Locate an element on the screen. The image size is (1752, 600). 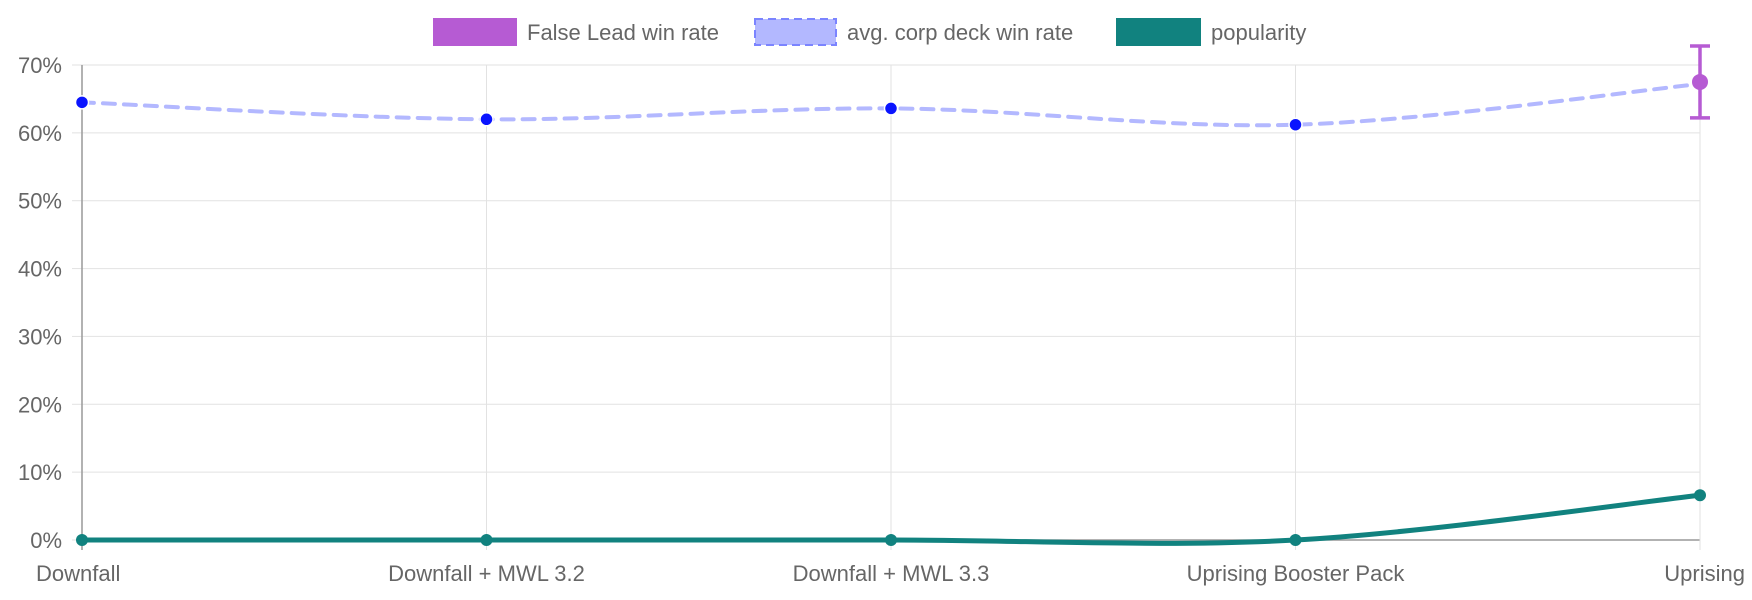
y-tick-label: 60% is located at coordinates (40, 133).